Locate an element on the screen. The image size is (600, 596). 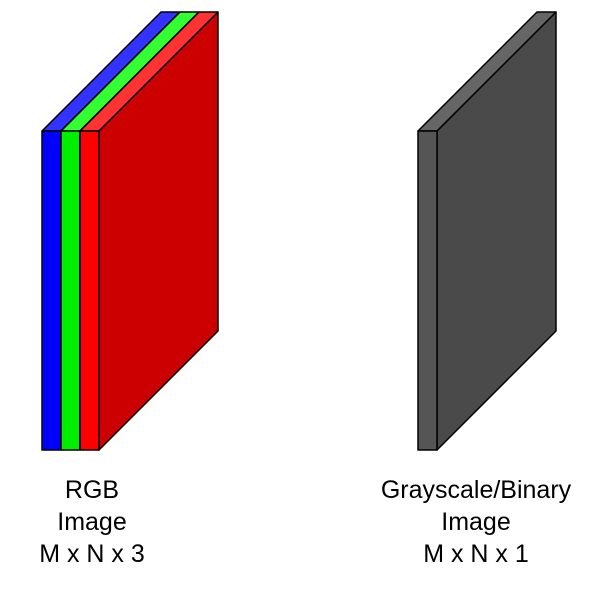
grayscale-image-caption: Grayscale/Binary Image M x N x 1 is located at coordinates (470, 522).